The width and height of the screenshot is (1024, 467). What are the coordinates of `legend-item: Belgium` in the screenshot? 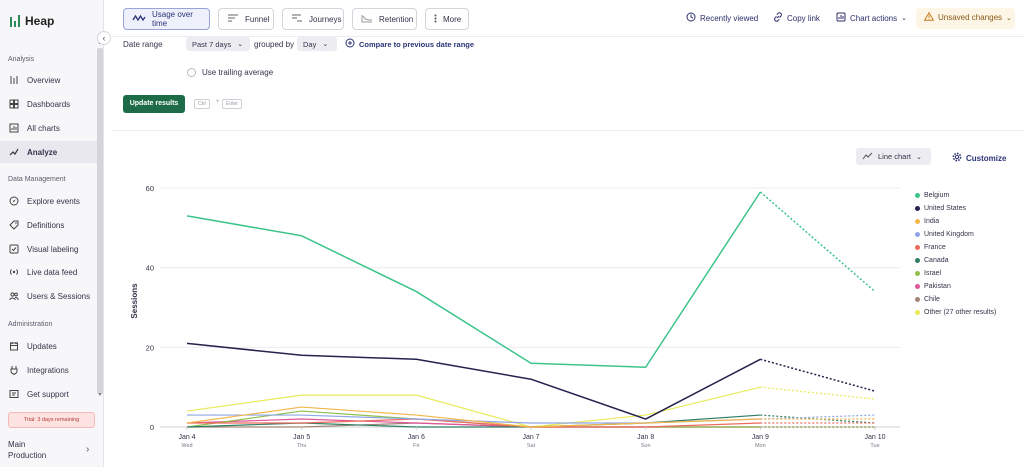 It's located at (955, 195).